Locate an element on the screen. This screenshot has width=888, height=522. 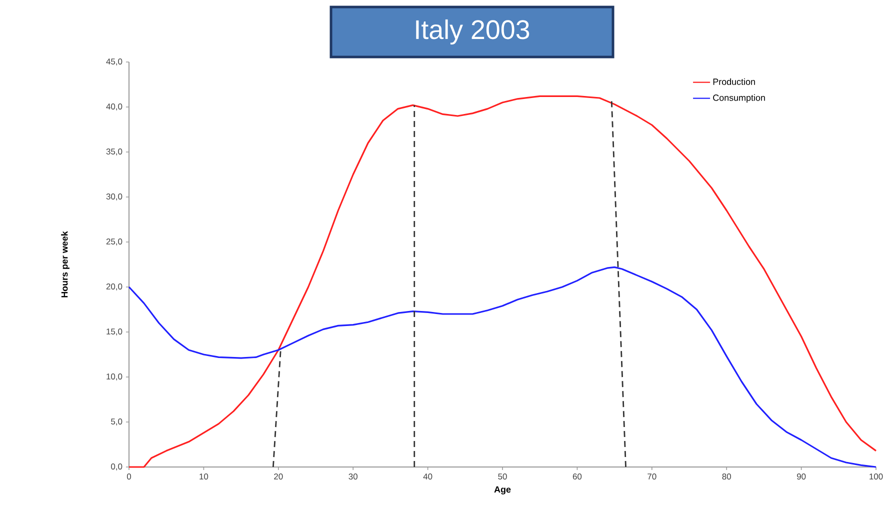
y-tick-label: 30,0 is located at coordinates (114, 197).